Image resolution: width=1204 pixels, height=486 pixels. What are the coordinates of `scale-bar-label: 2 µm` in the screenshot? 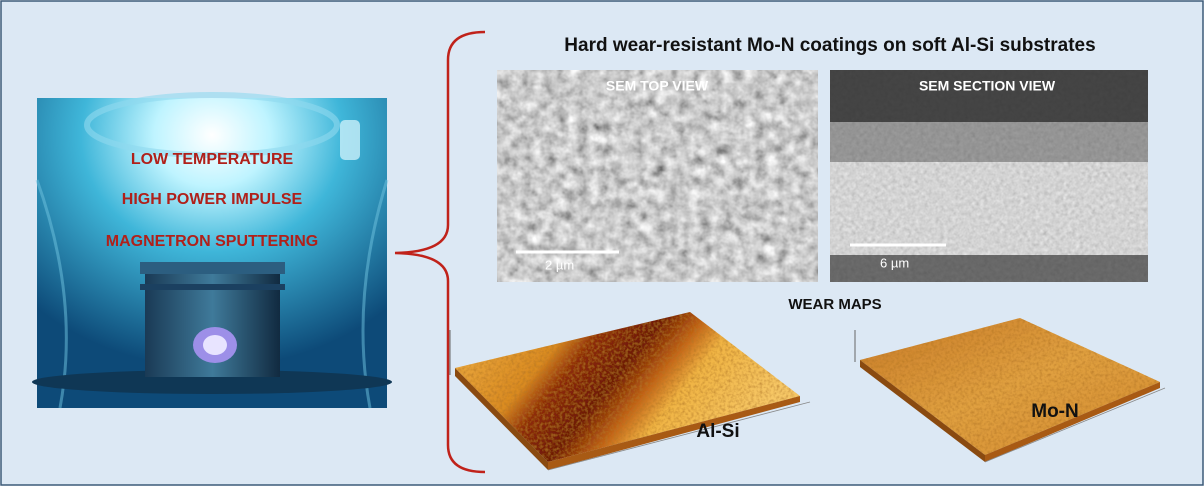 It's located at (559, 264).